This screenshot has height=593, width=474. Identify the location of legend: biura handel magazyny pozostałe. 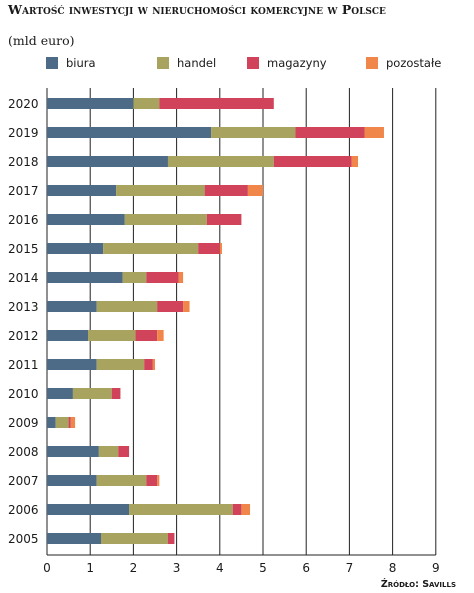
(237, 65).